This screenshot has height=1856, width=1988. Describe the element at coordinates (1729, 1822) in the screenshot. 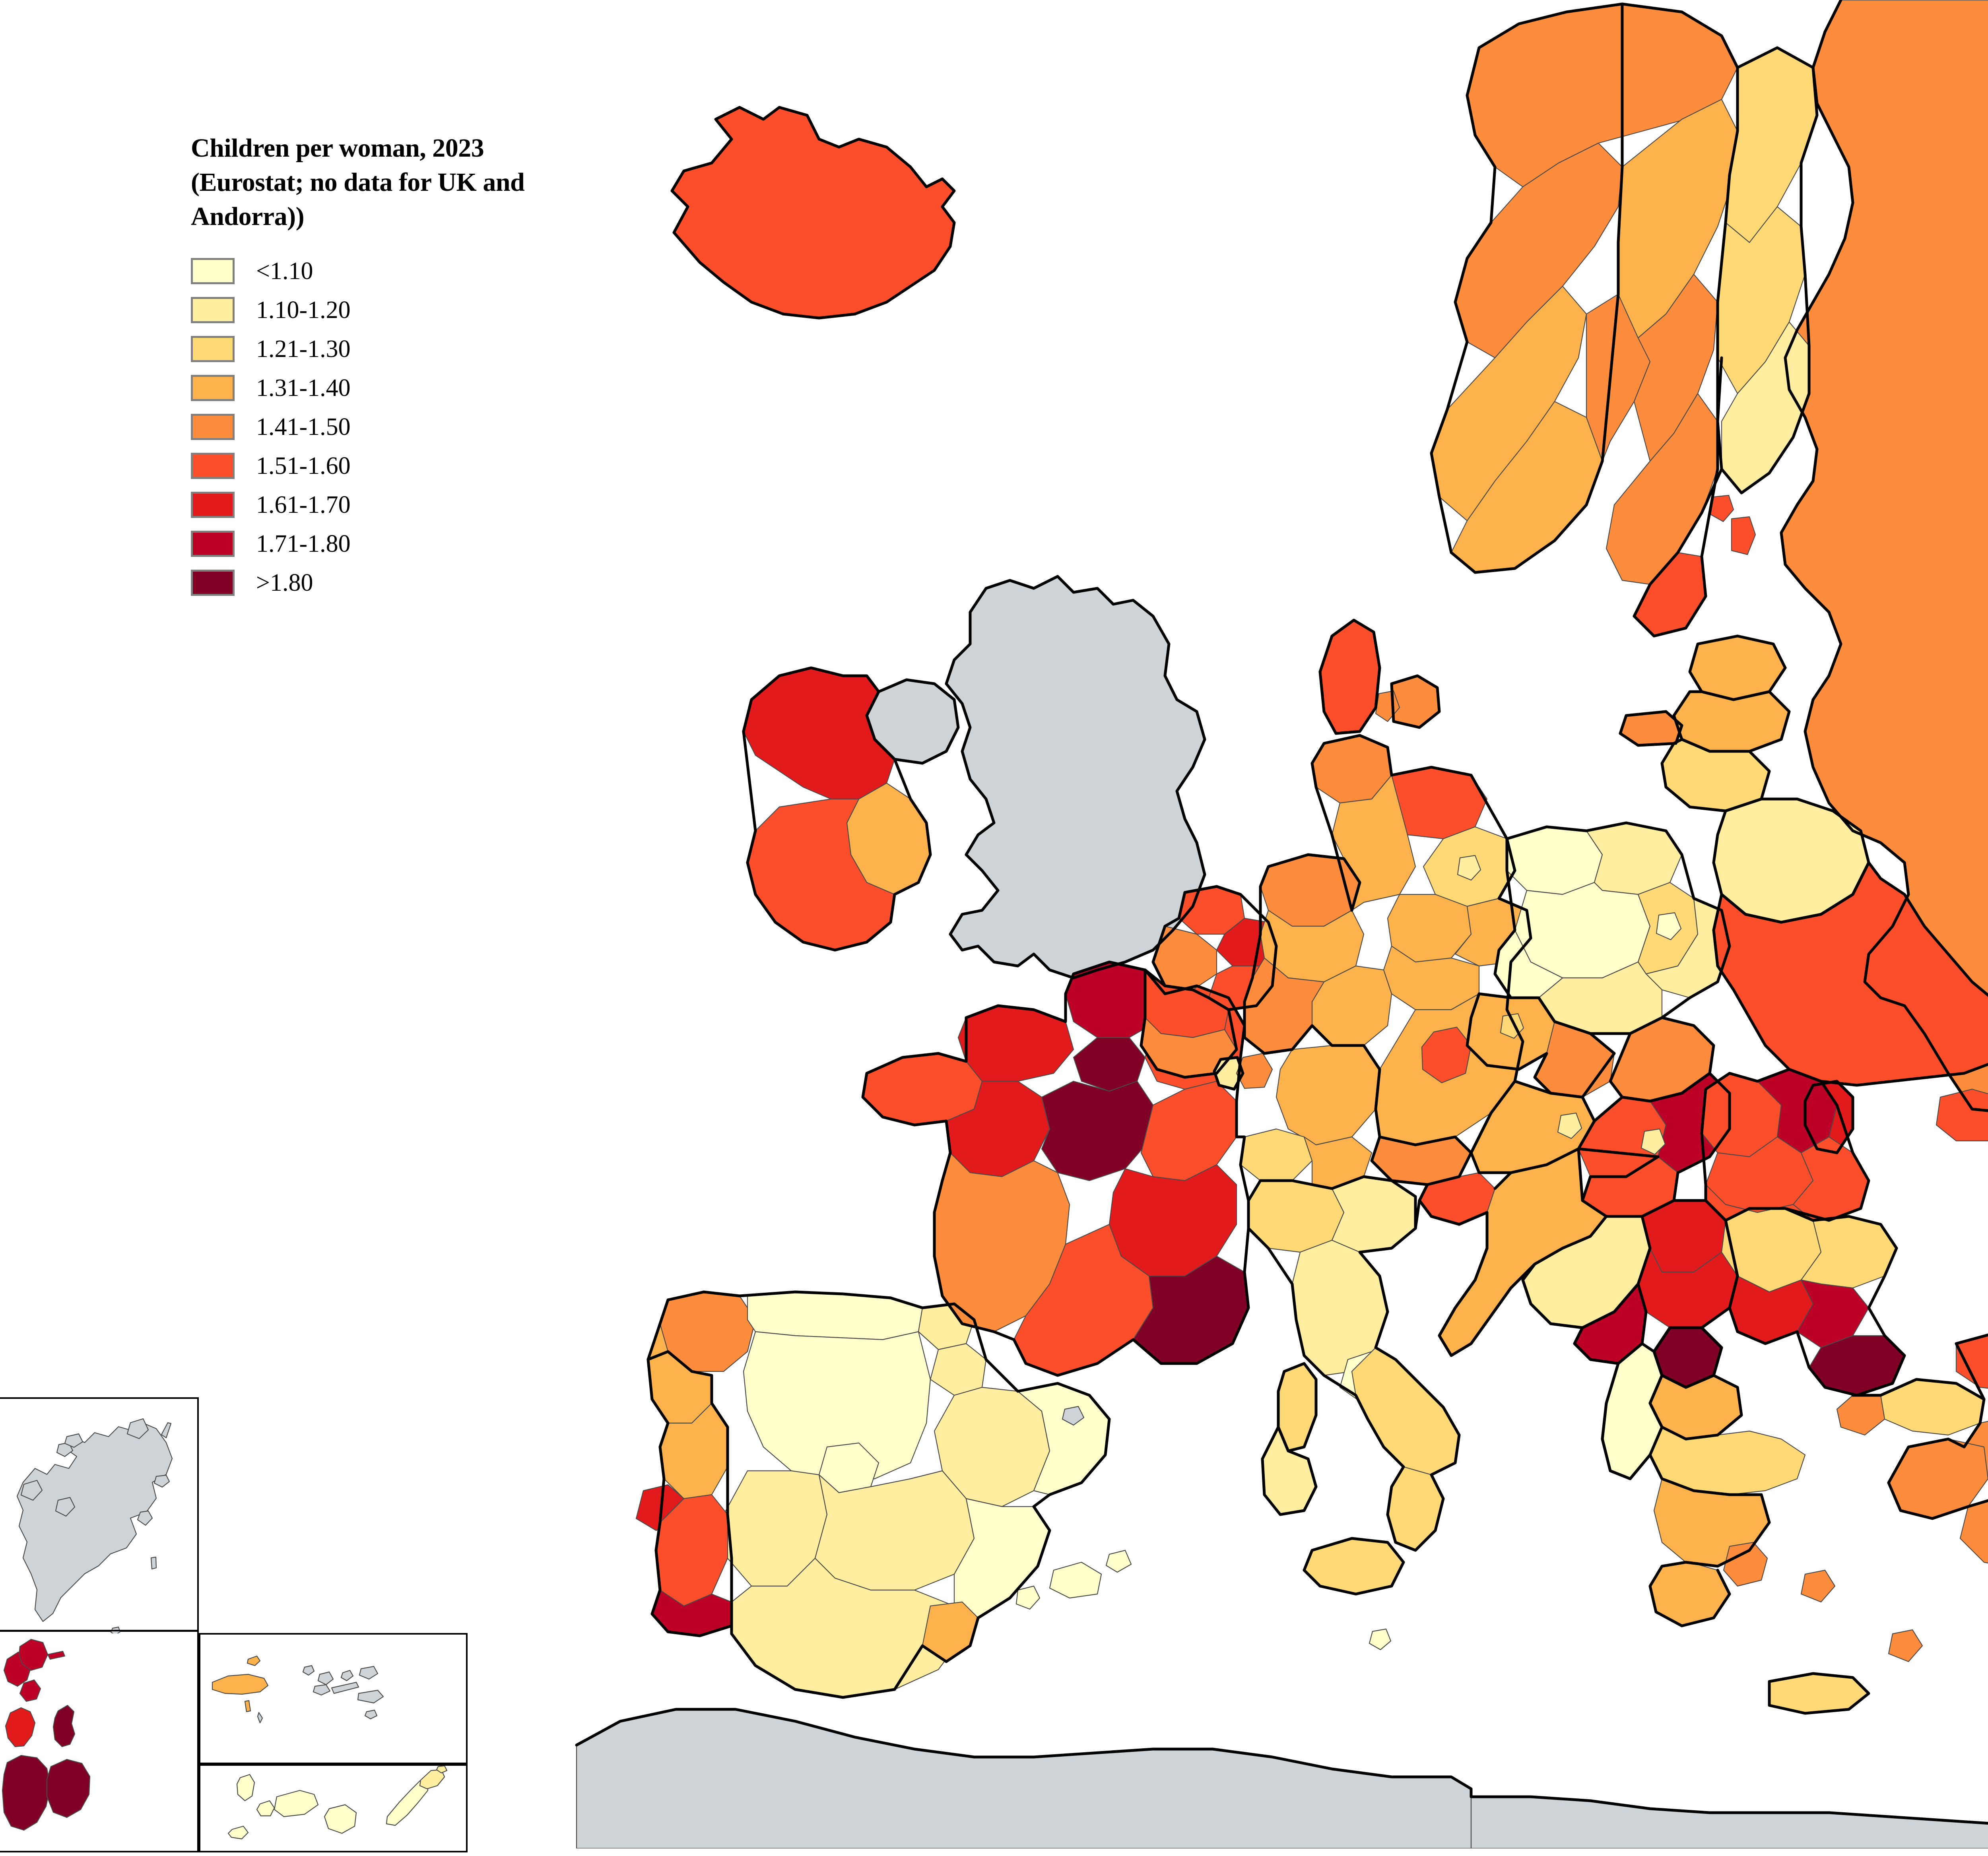

I see `region-libya-egypt` at that location.